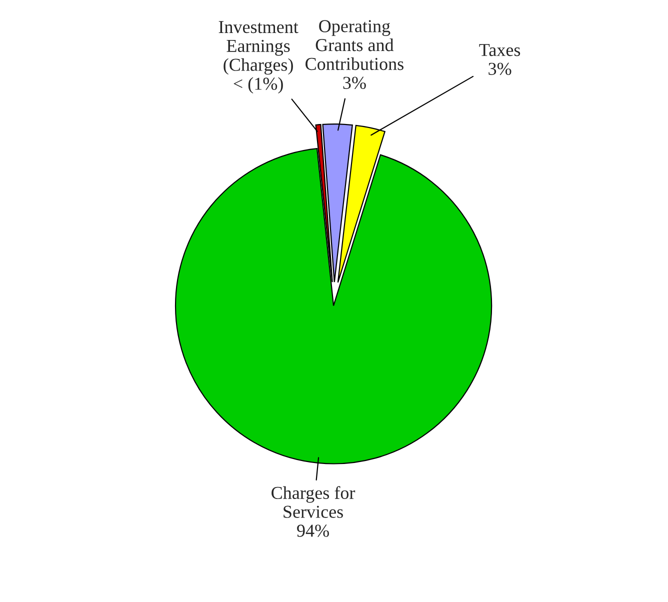  I want to click on slice-label: Operating Grants and Contributions, so click(355, 45).